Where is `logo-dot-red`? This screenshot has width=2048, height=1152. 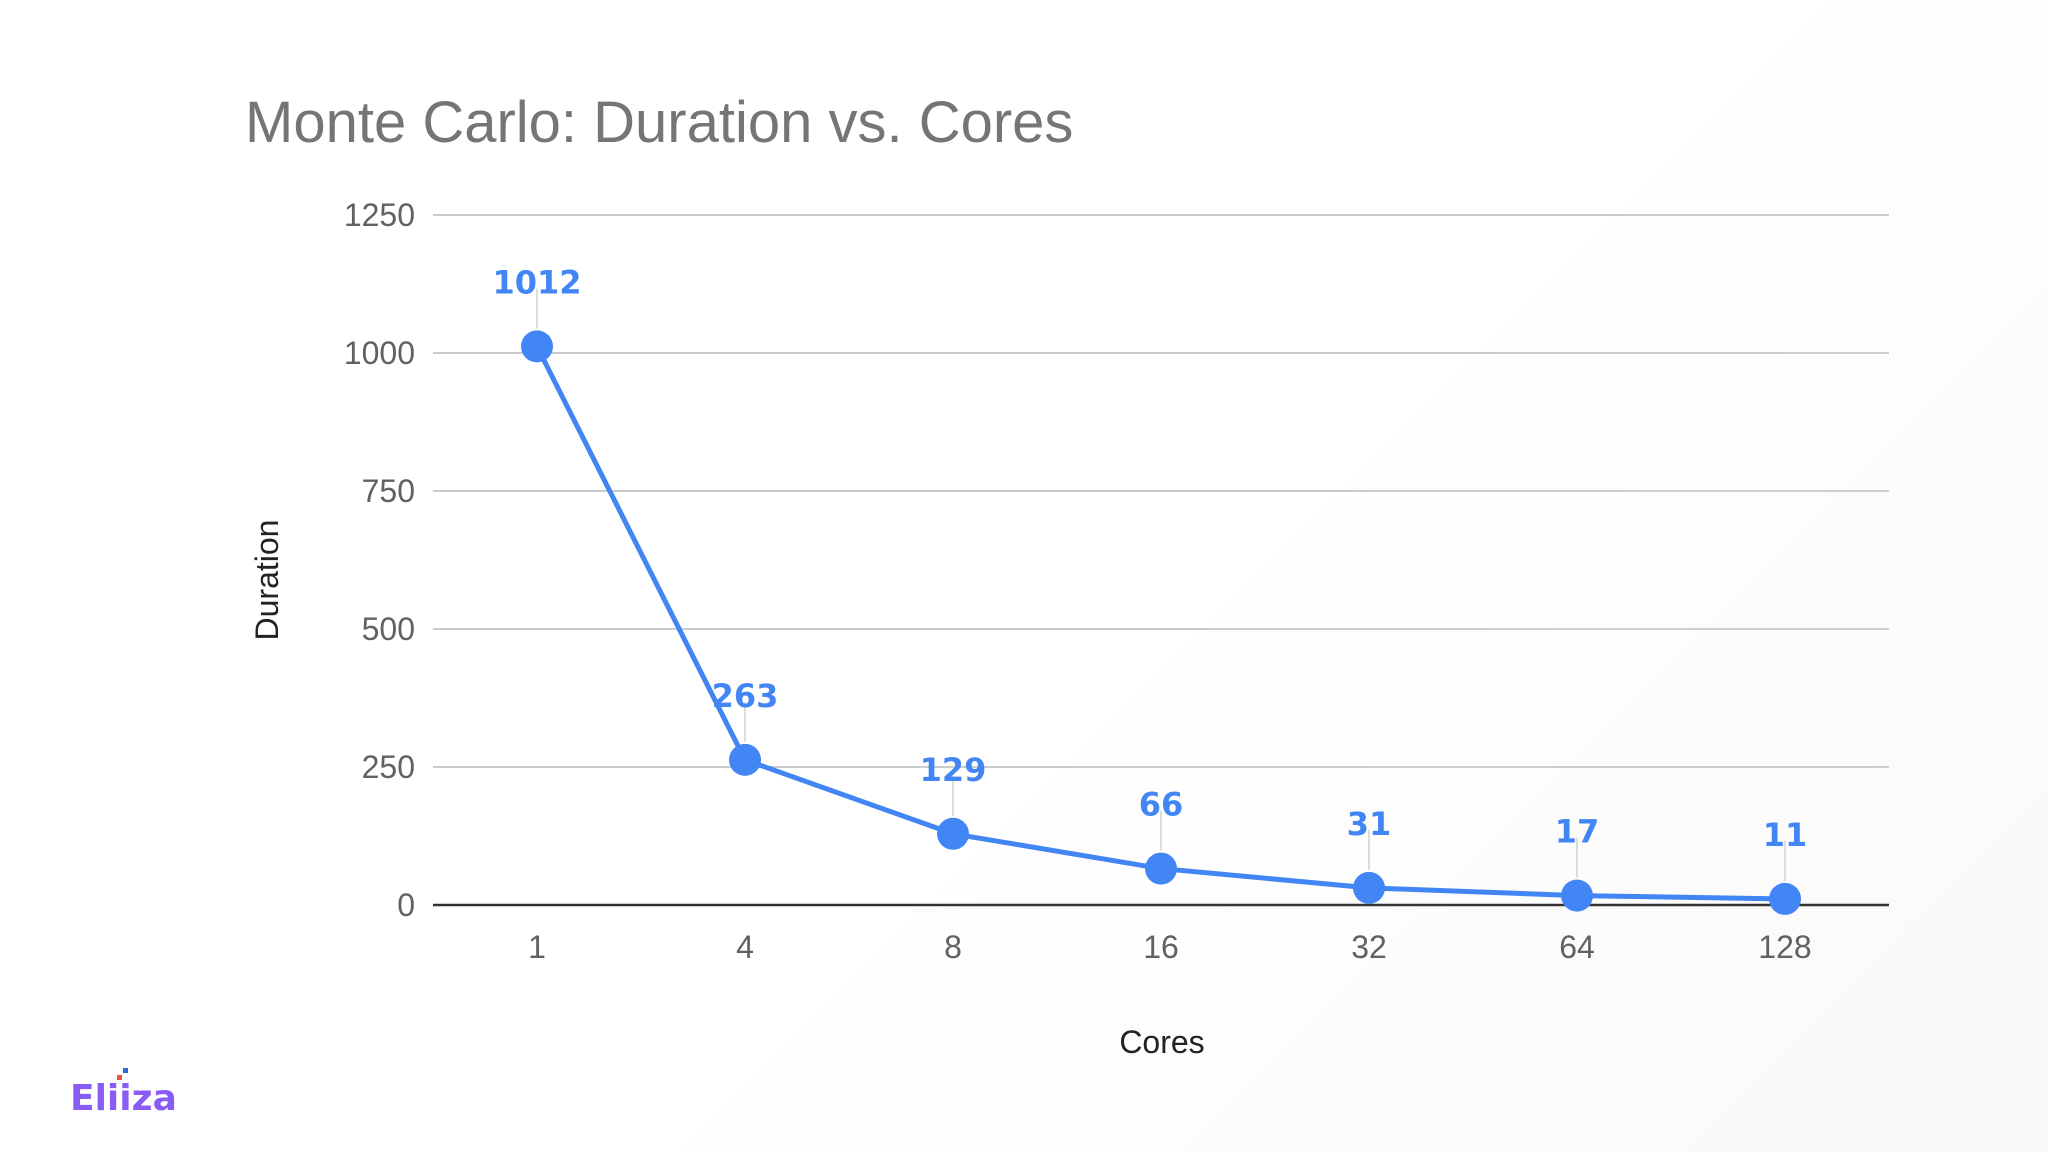
logo-dot-red is located at coordinates (119, 1077).